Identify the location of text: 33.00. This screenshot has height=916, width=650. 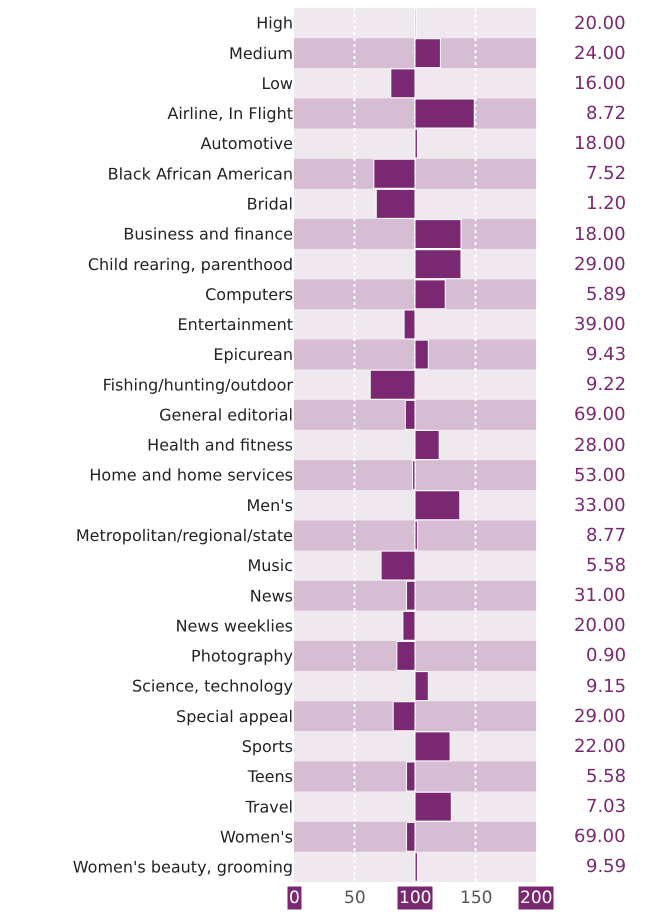
(600, 505).